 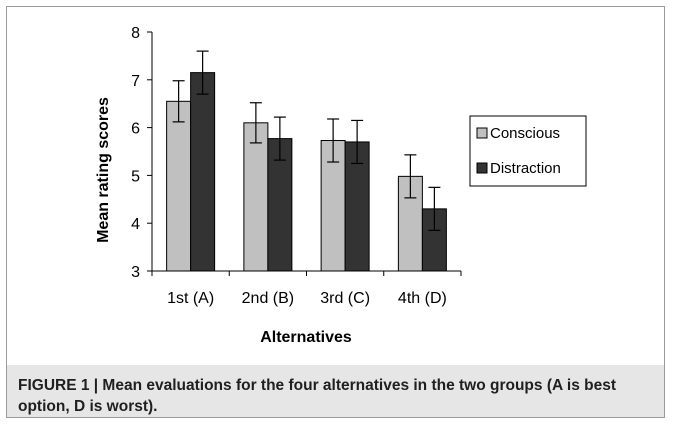 What do you see at coordinates (482, 168) in the screenshot?
I see `legend-swatch-distraction` at bounding box center [482, 168].